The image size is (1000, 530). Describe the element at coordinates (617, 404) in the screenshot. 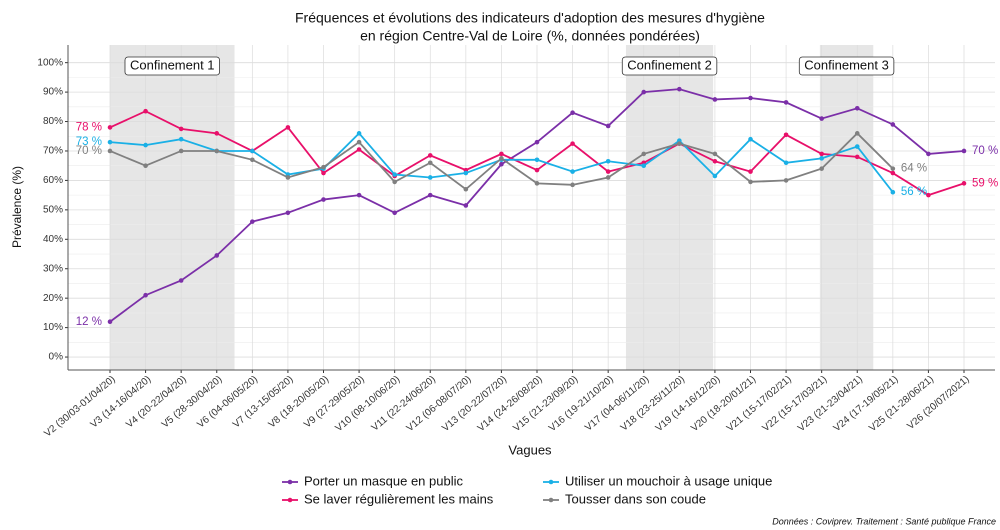

I see `x-tick-label: V17 (04-06/11/20)` at that location.